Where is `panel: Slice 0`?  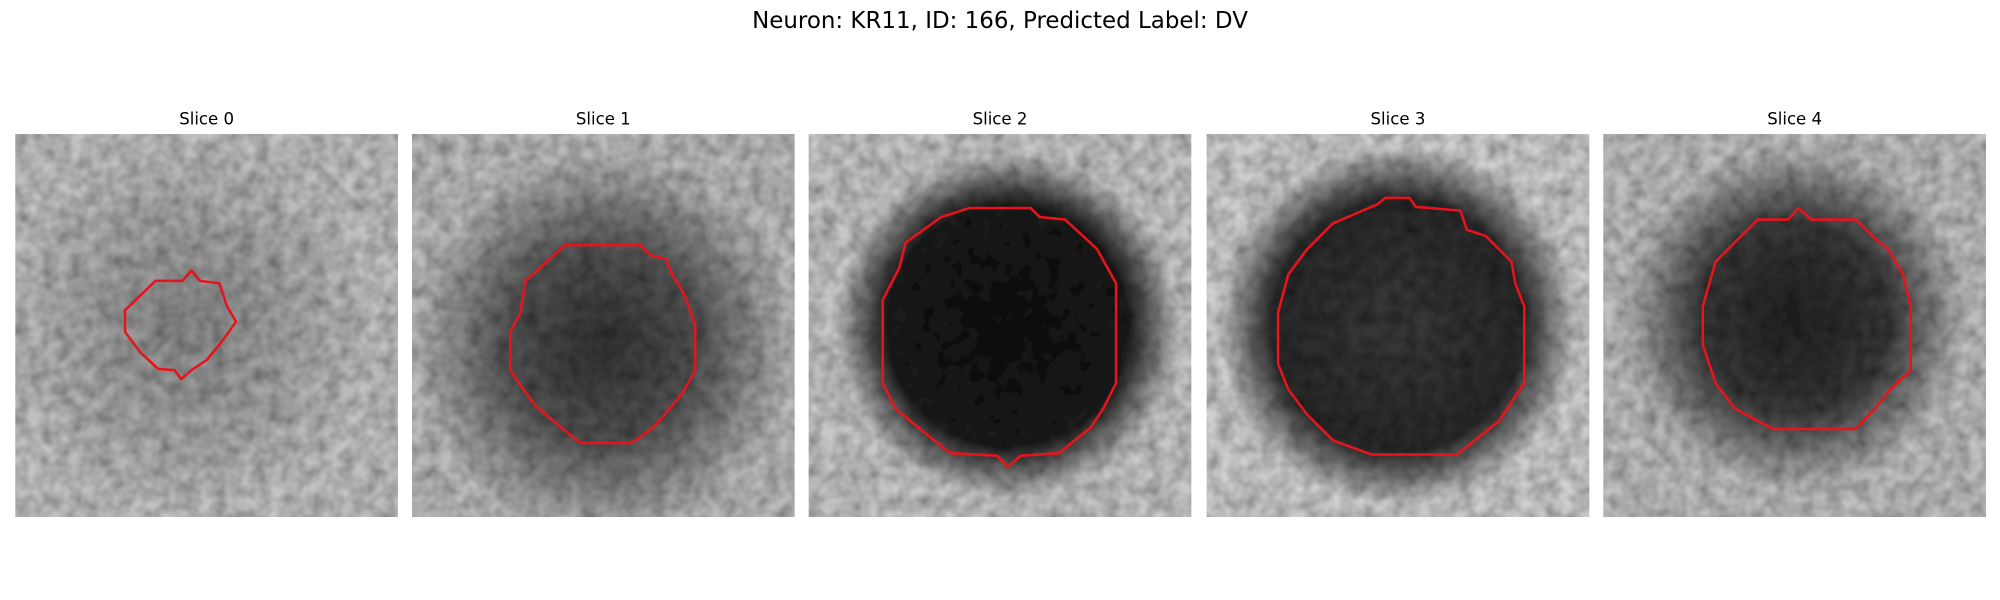 panel: Slice 0 is located at coordinates (206, 313).